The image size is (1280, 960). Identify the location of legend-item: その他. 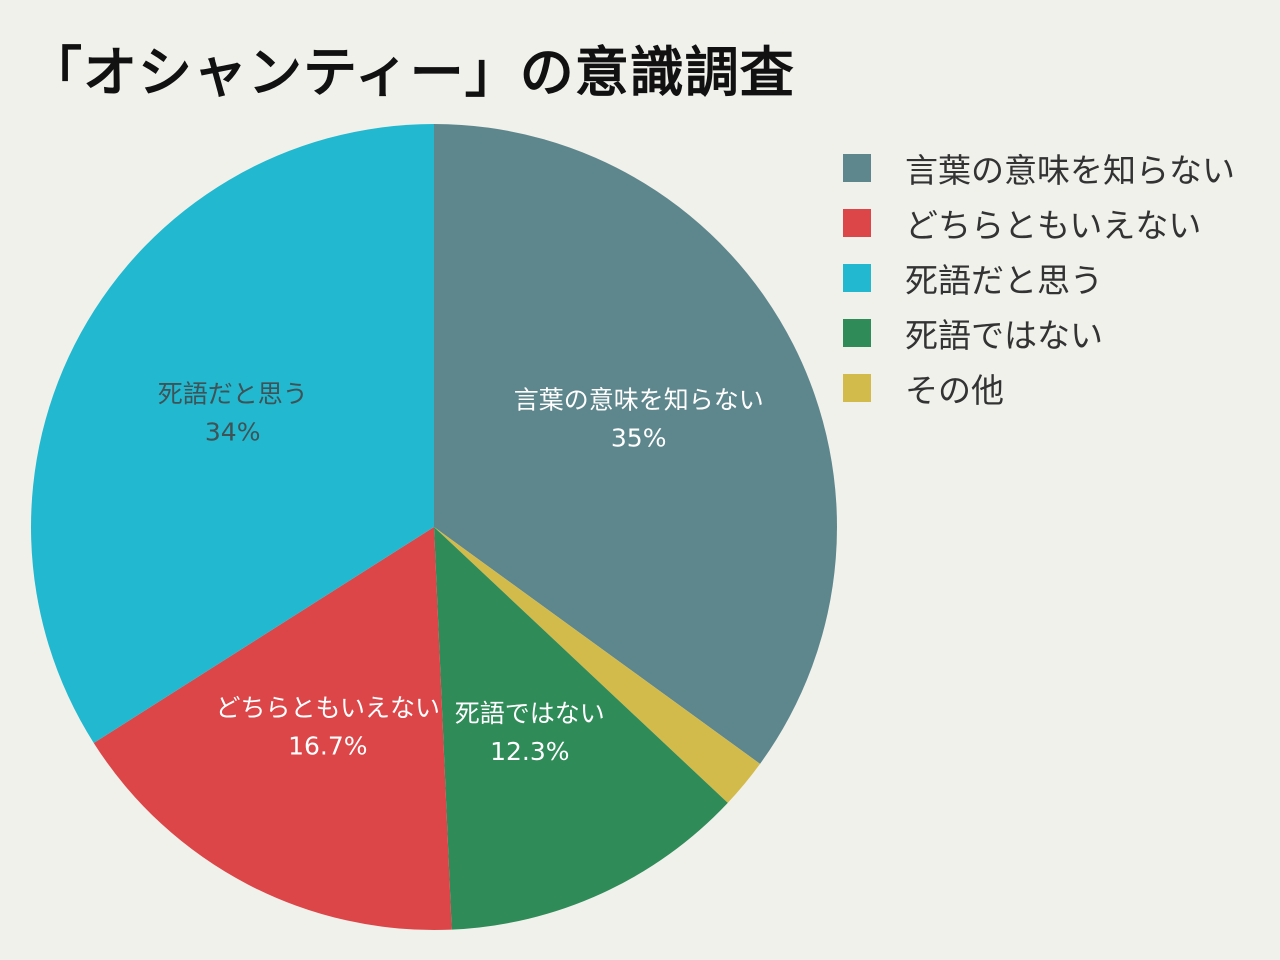
(1039, 387).